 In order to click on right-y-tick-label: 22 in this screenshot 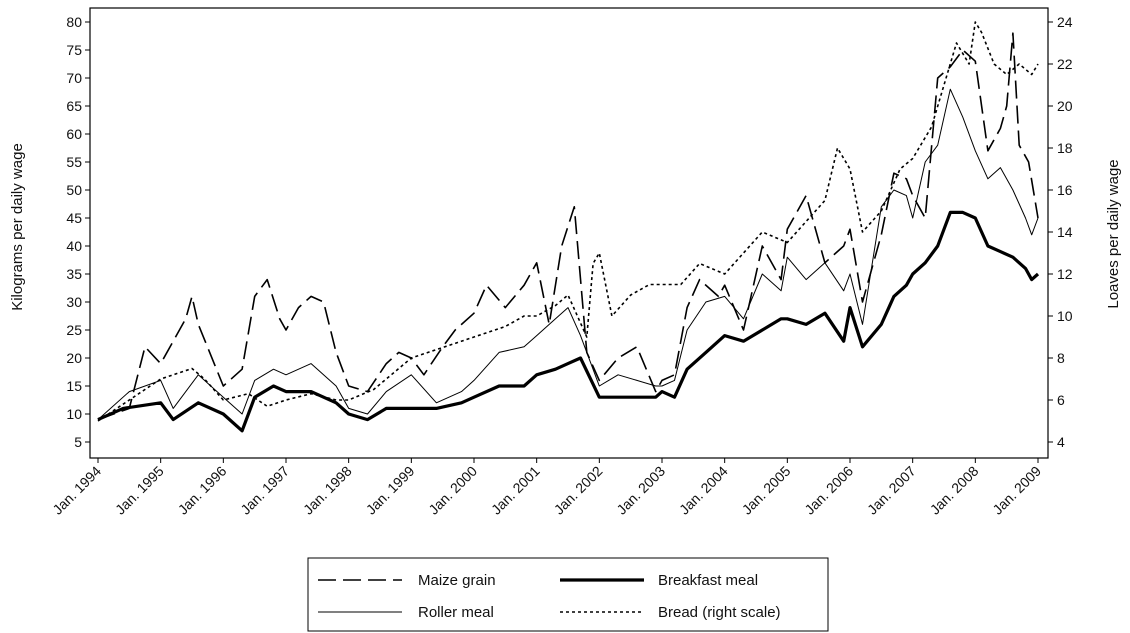, I will do `click(1065, 64)`.